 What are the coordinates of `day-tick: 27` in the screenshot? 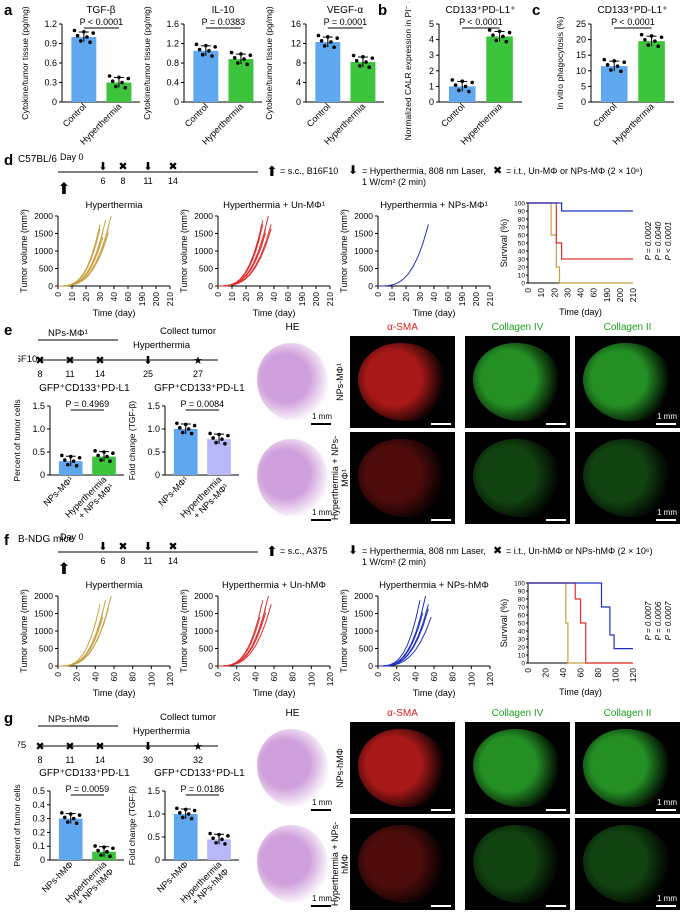 It's located at (198, 374).